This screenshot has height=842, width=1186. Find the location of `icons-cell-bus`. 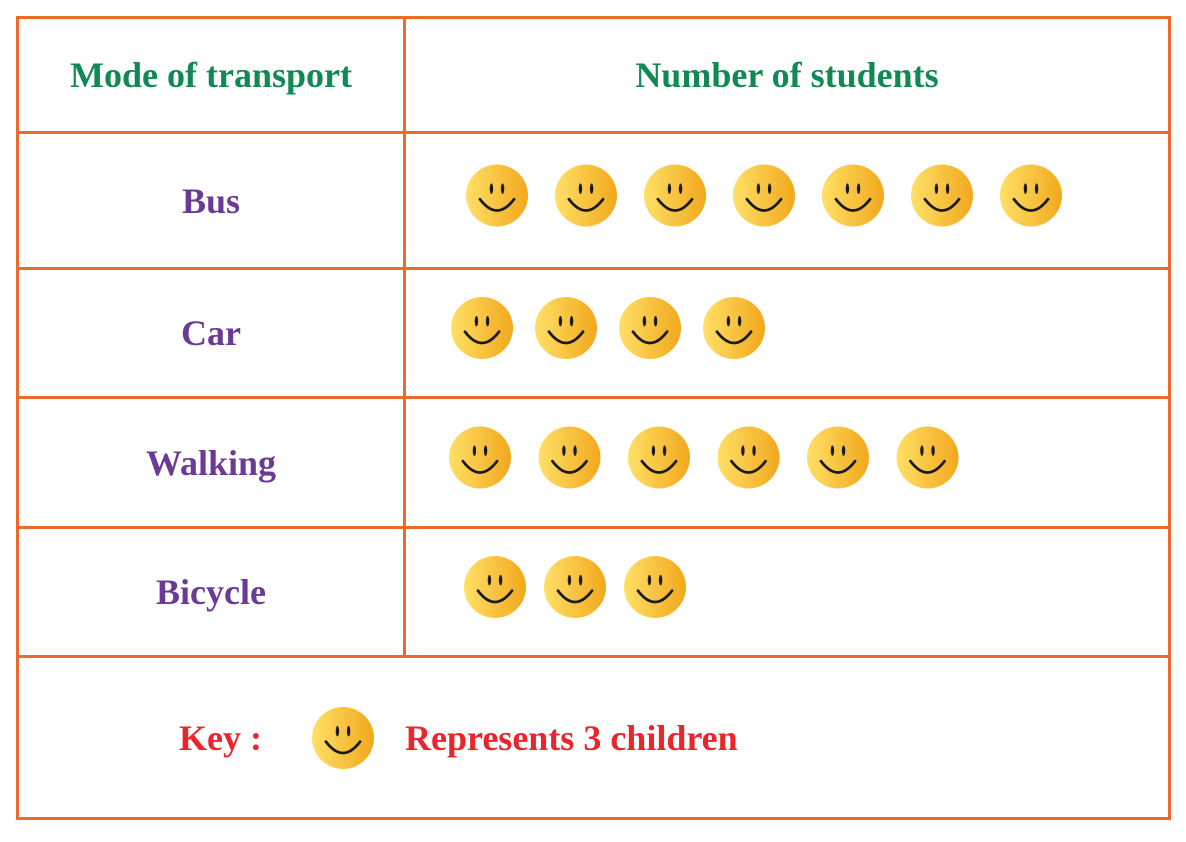

icons-cell-bus is located at coordinates (787, 200).